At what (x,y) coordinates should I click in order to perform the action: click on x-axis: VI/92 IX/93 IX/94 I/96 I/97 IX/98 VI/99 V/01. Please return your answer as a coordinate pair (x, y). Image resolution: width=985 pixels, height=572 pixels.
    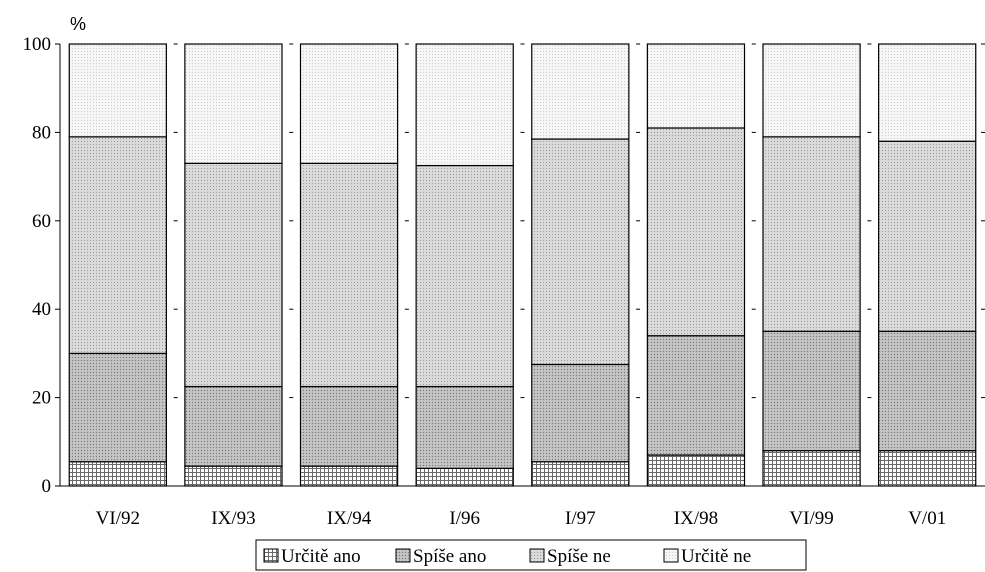
    Looking at the image, I should click on (521, 518).